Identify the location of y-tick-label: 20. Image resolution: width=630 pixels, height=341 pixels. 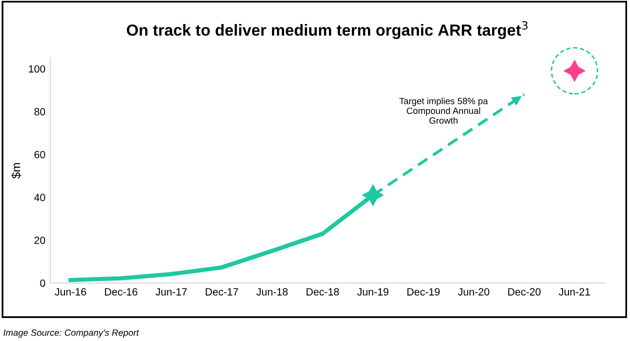
(40, 240).